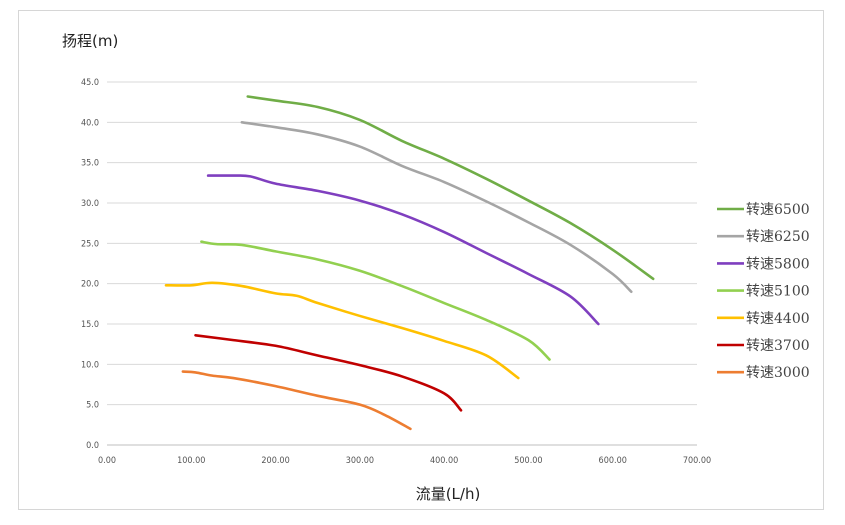  I want to click on y-axis-title: 扬程(m), so click(90, 41).